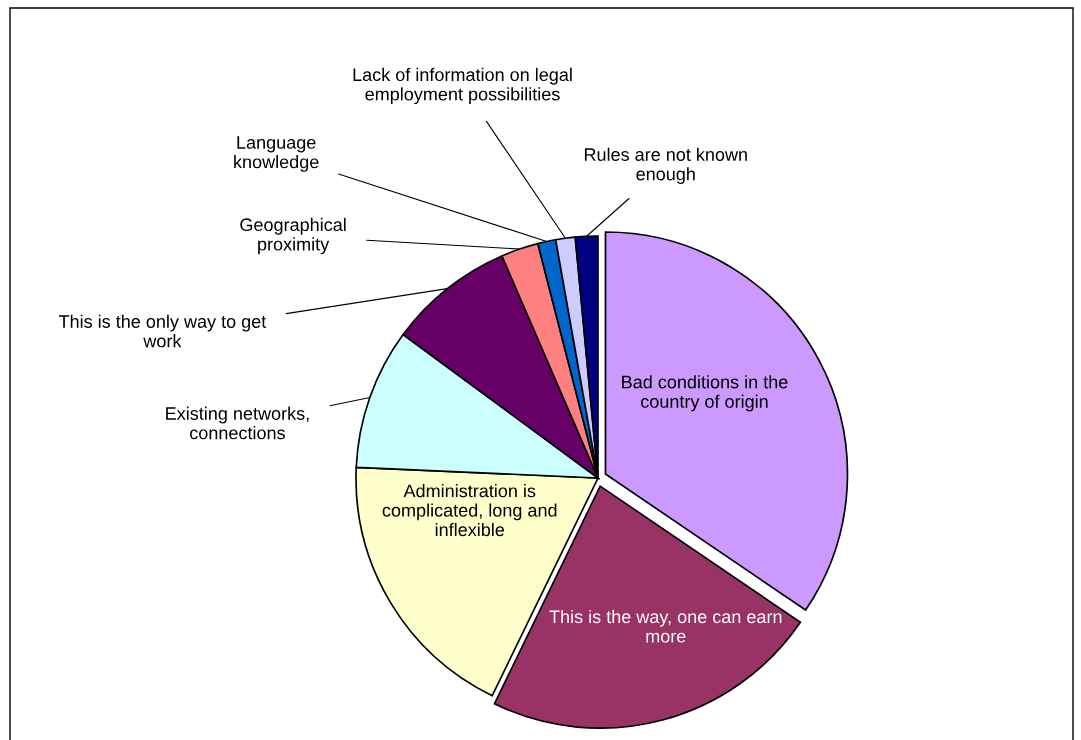 This screenshot has width=1081, height=740. I want to click on slice-label: Bad conditions in the country of origin, so click(705, 393).